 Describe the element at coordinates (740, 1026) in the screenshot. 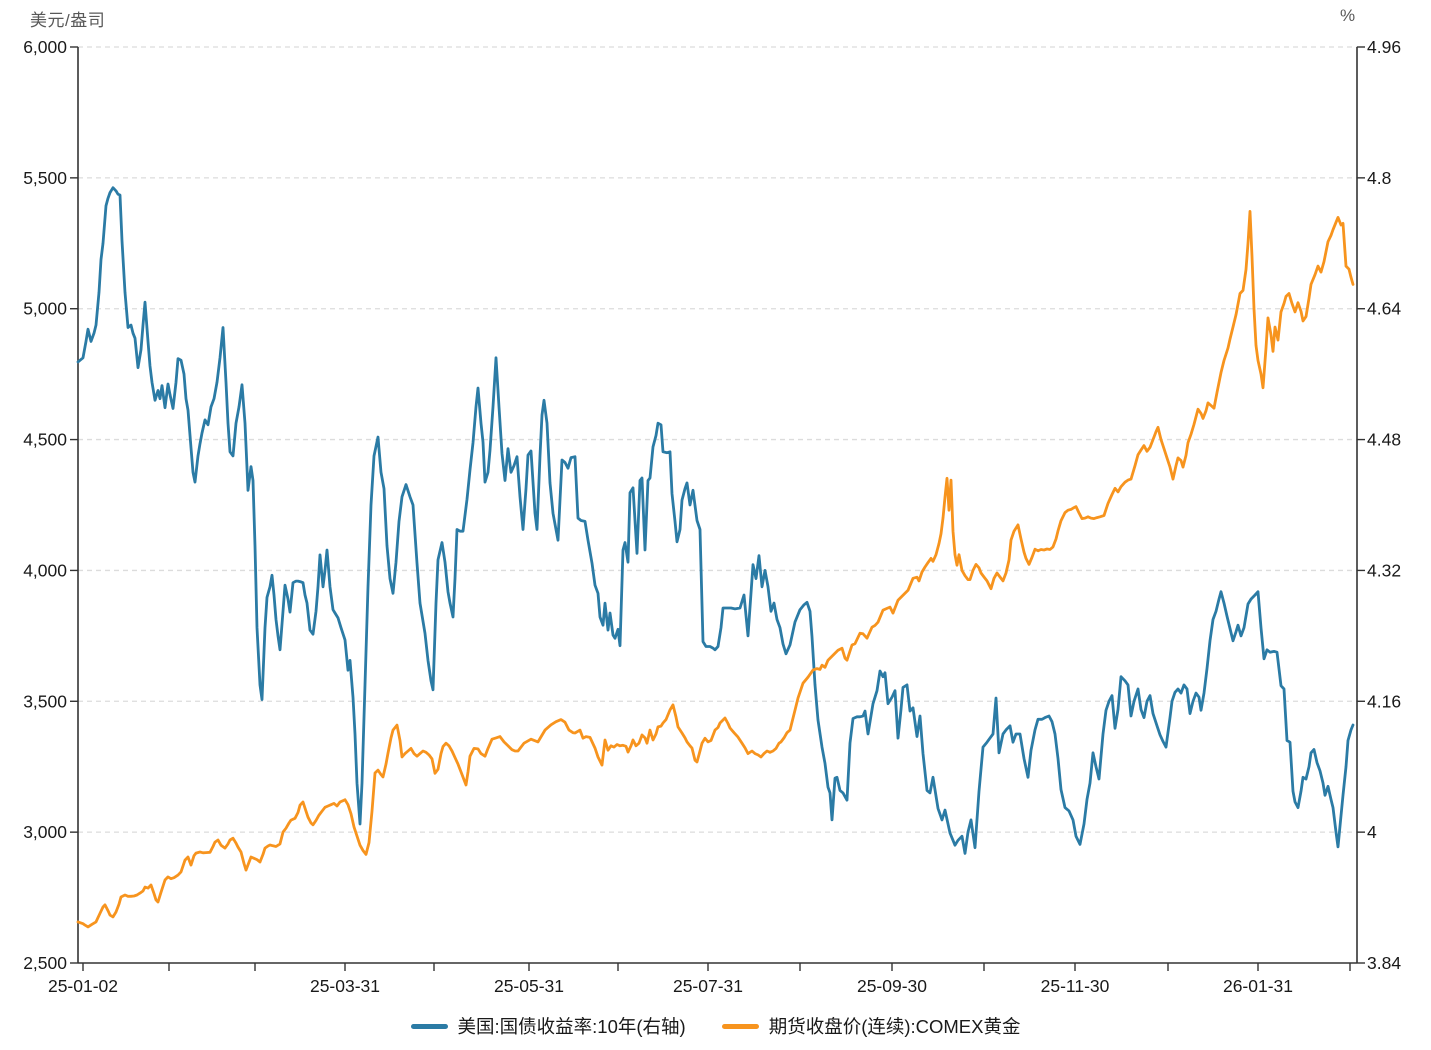

I see `comex-gold-swatch` at that location.